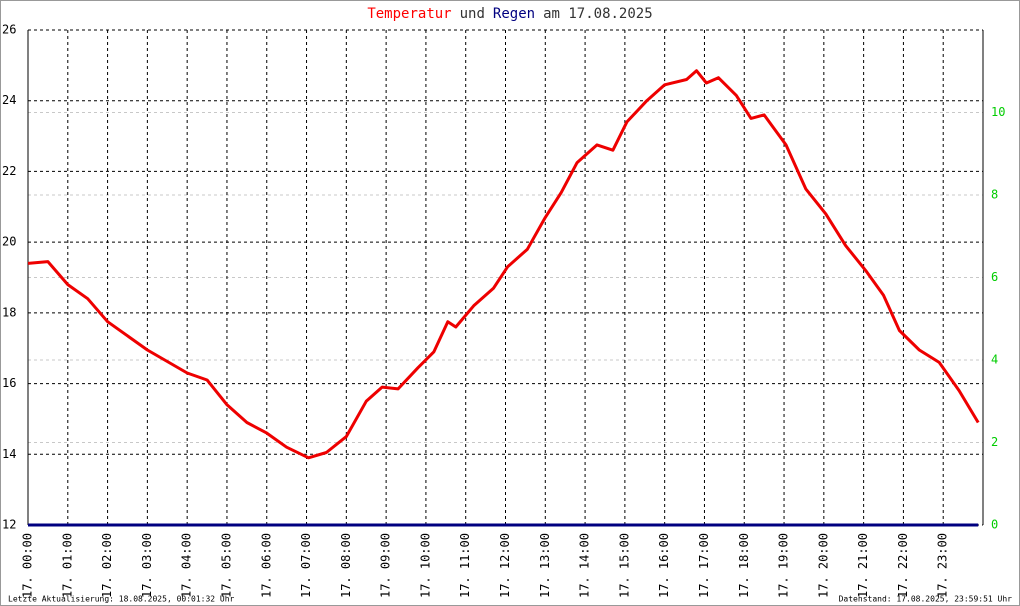 The width and height of the screenshot is (1020, 606). Describe the element at coordinates (784, 565) in the screenshot. I see `x-tick-label: 17. 19:00` at that location.